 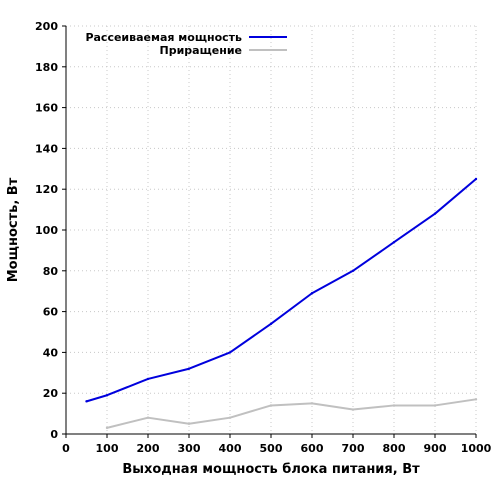 What do you see at coordinates (13, 229) in the screenshot?
I see `y-axis-title: Мощность, Вт` at bounding box center [13, 229].